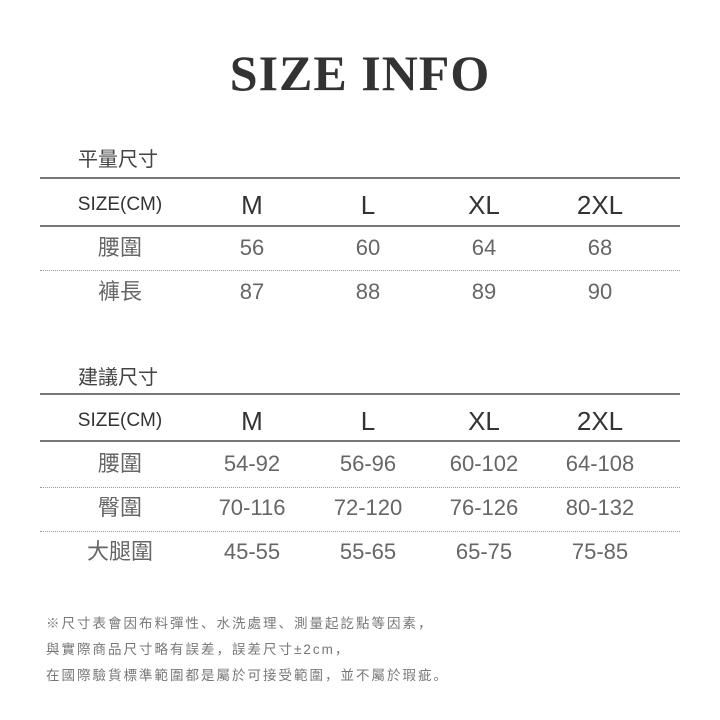 This screenshot has height=720, width=720. Describe the element at coordinates (600, 291) in the screenshot. I see `cell: 90` at that location.